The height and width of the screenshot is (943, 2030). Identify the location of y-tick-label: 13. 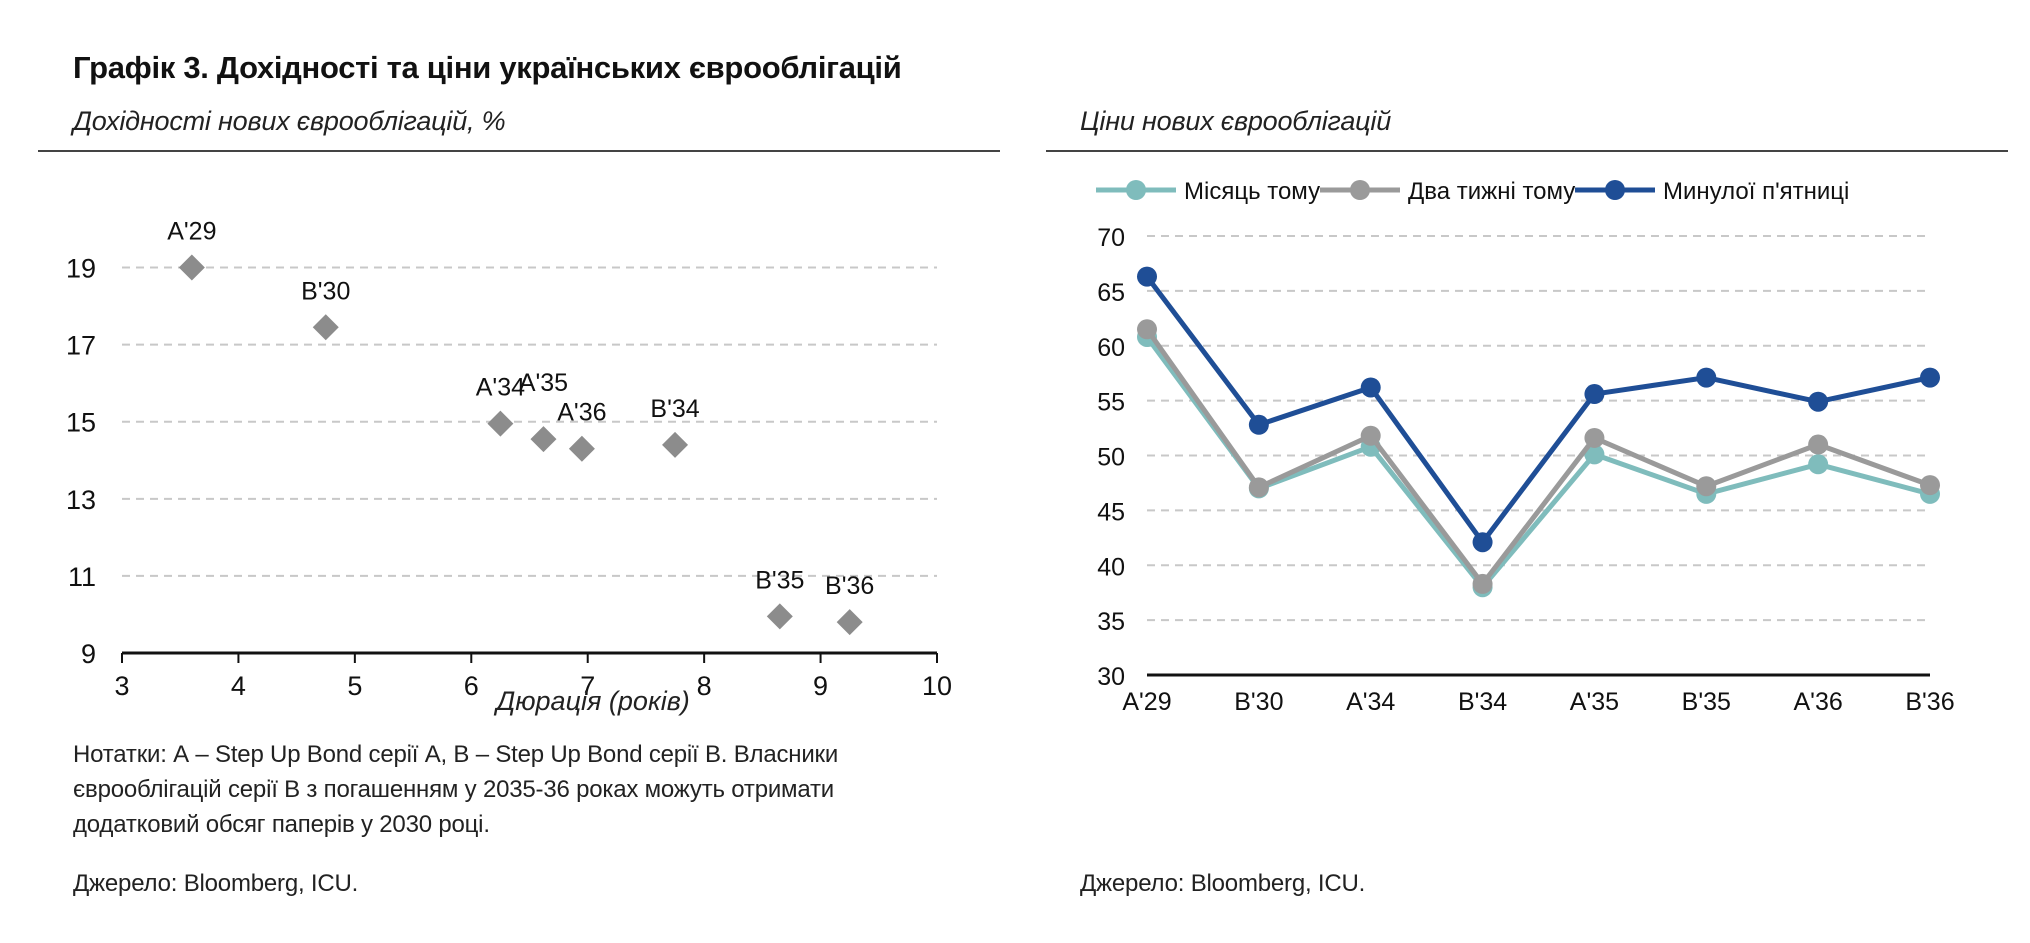
(81, 500).